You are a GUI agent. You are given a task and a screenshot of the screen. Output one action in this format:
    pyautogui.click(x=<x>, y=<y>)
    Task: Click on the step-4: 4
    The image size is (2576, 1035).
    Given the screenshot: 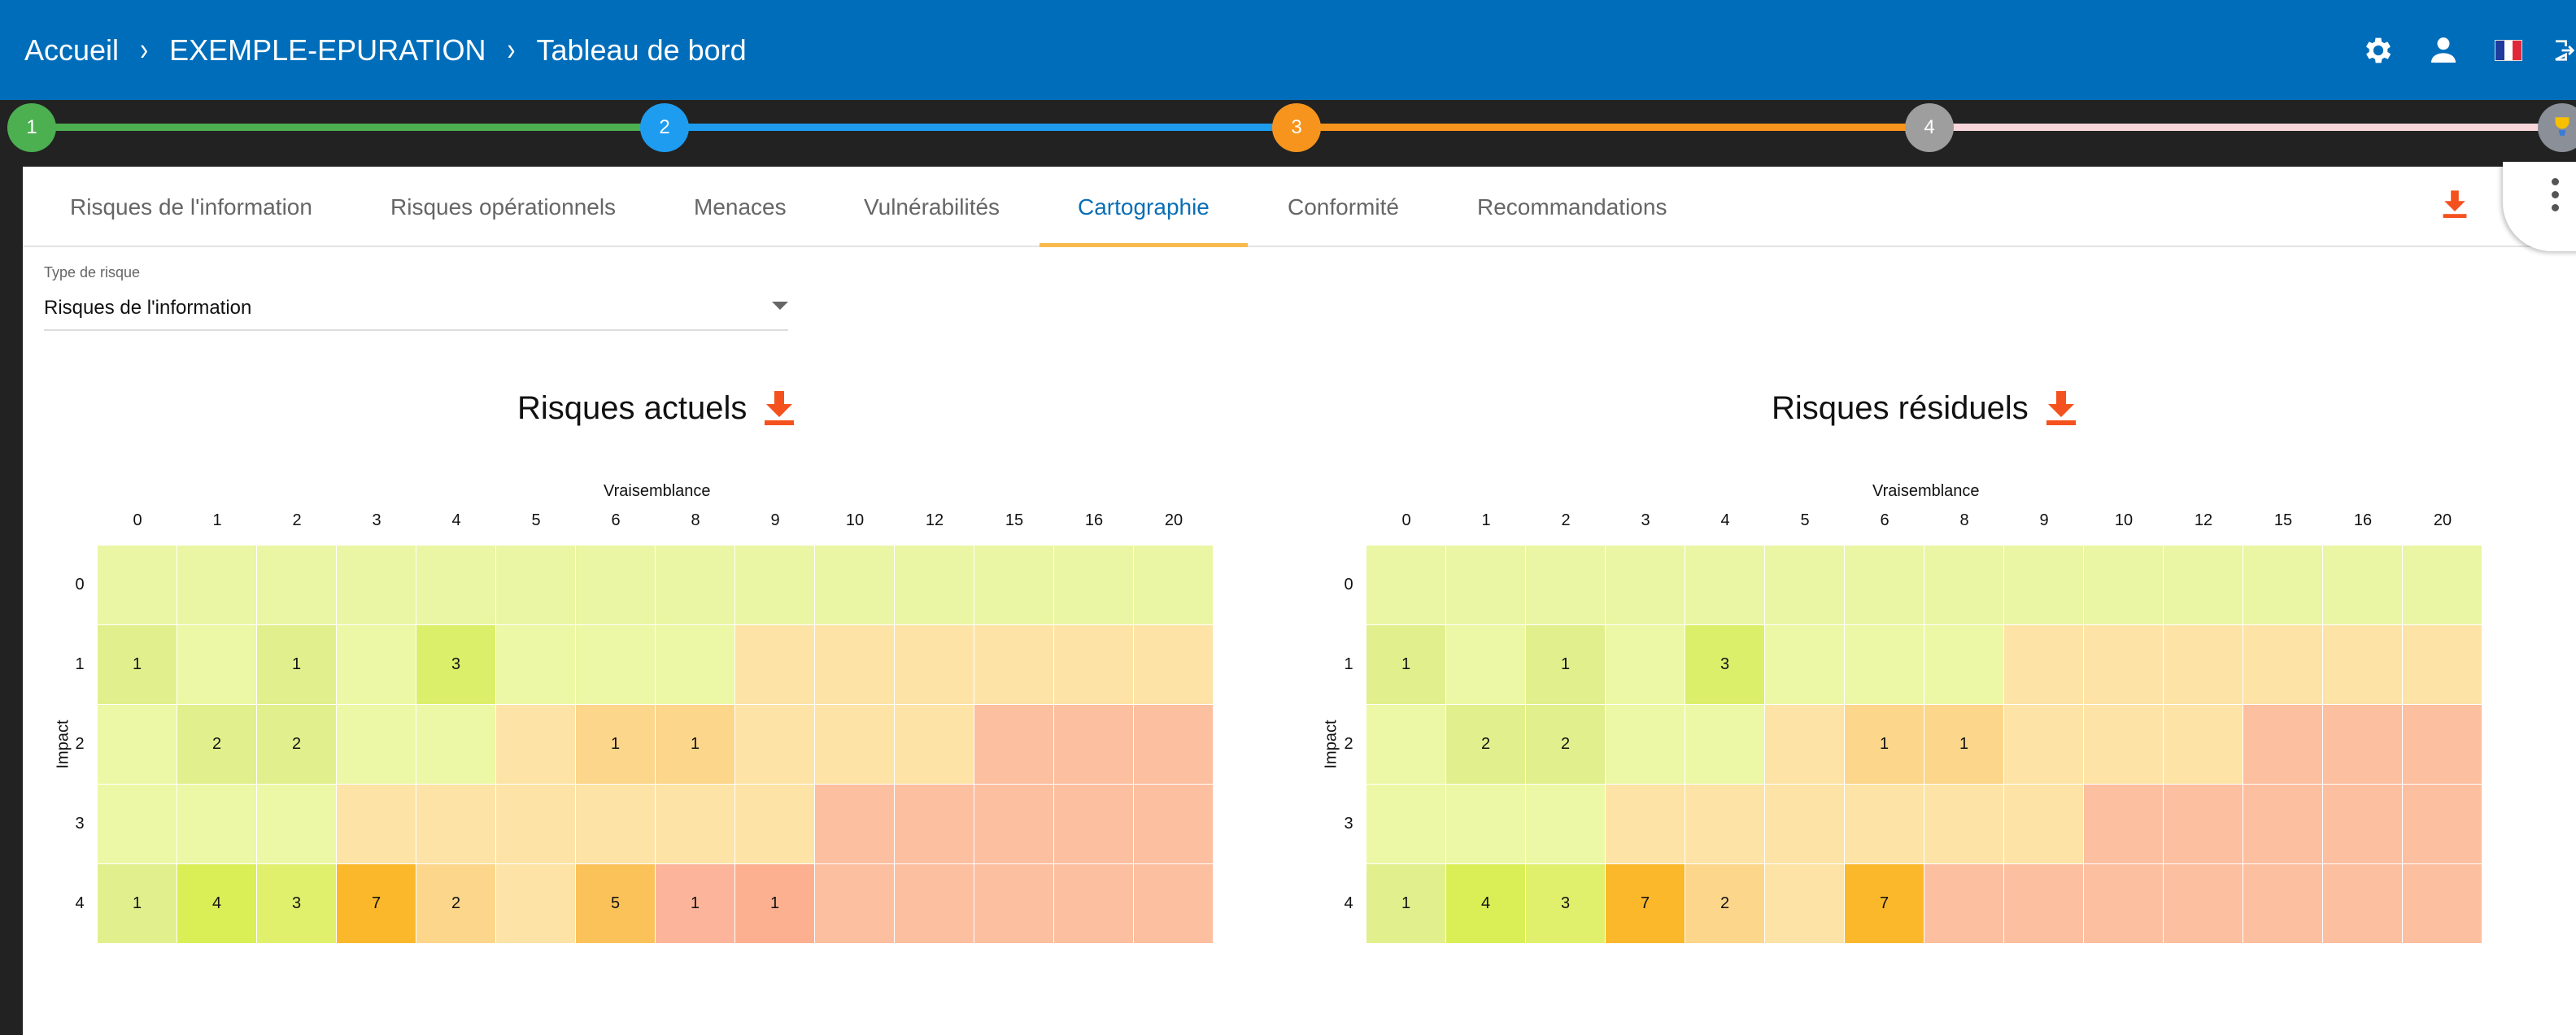 What is the action you would take?
    pyautogui.click(x=1929, y=127)
    